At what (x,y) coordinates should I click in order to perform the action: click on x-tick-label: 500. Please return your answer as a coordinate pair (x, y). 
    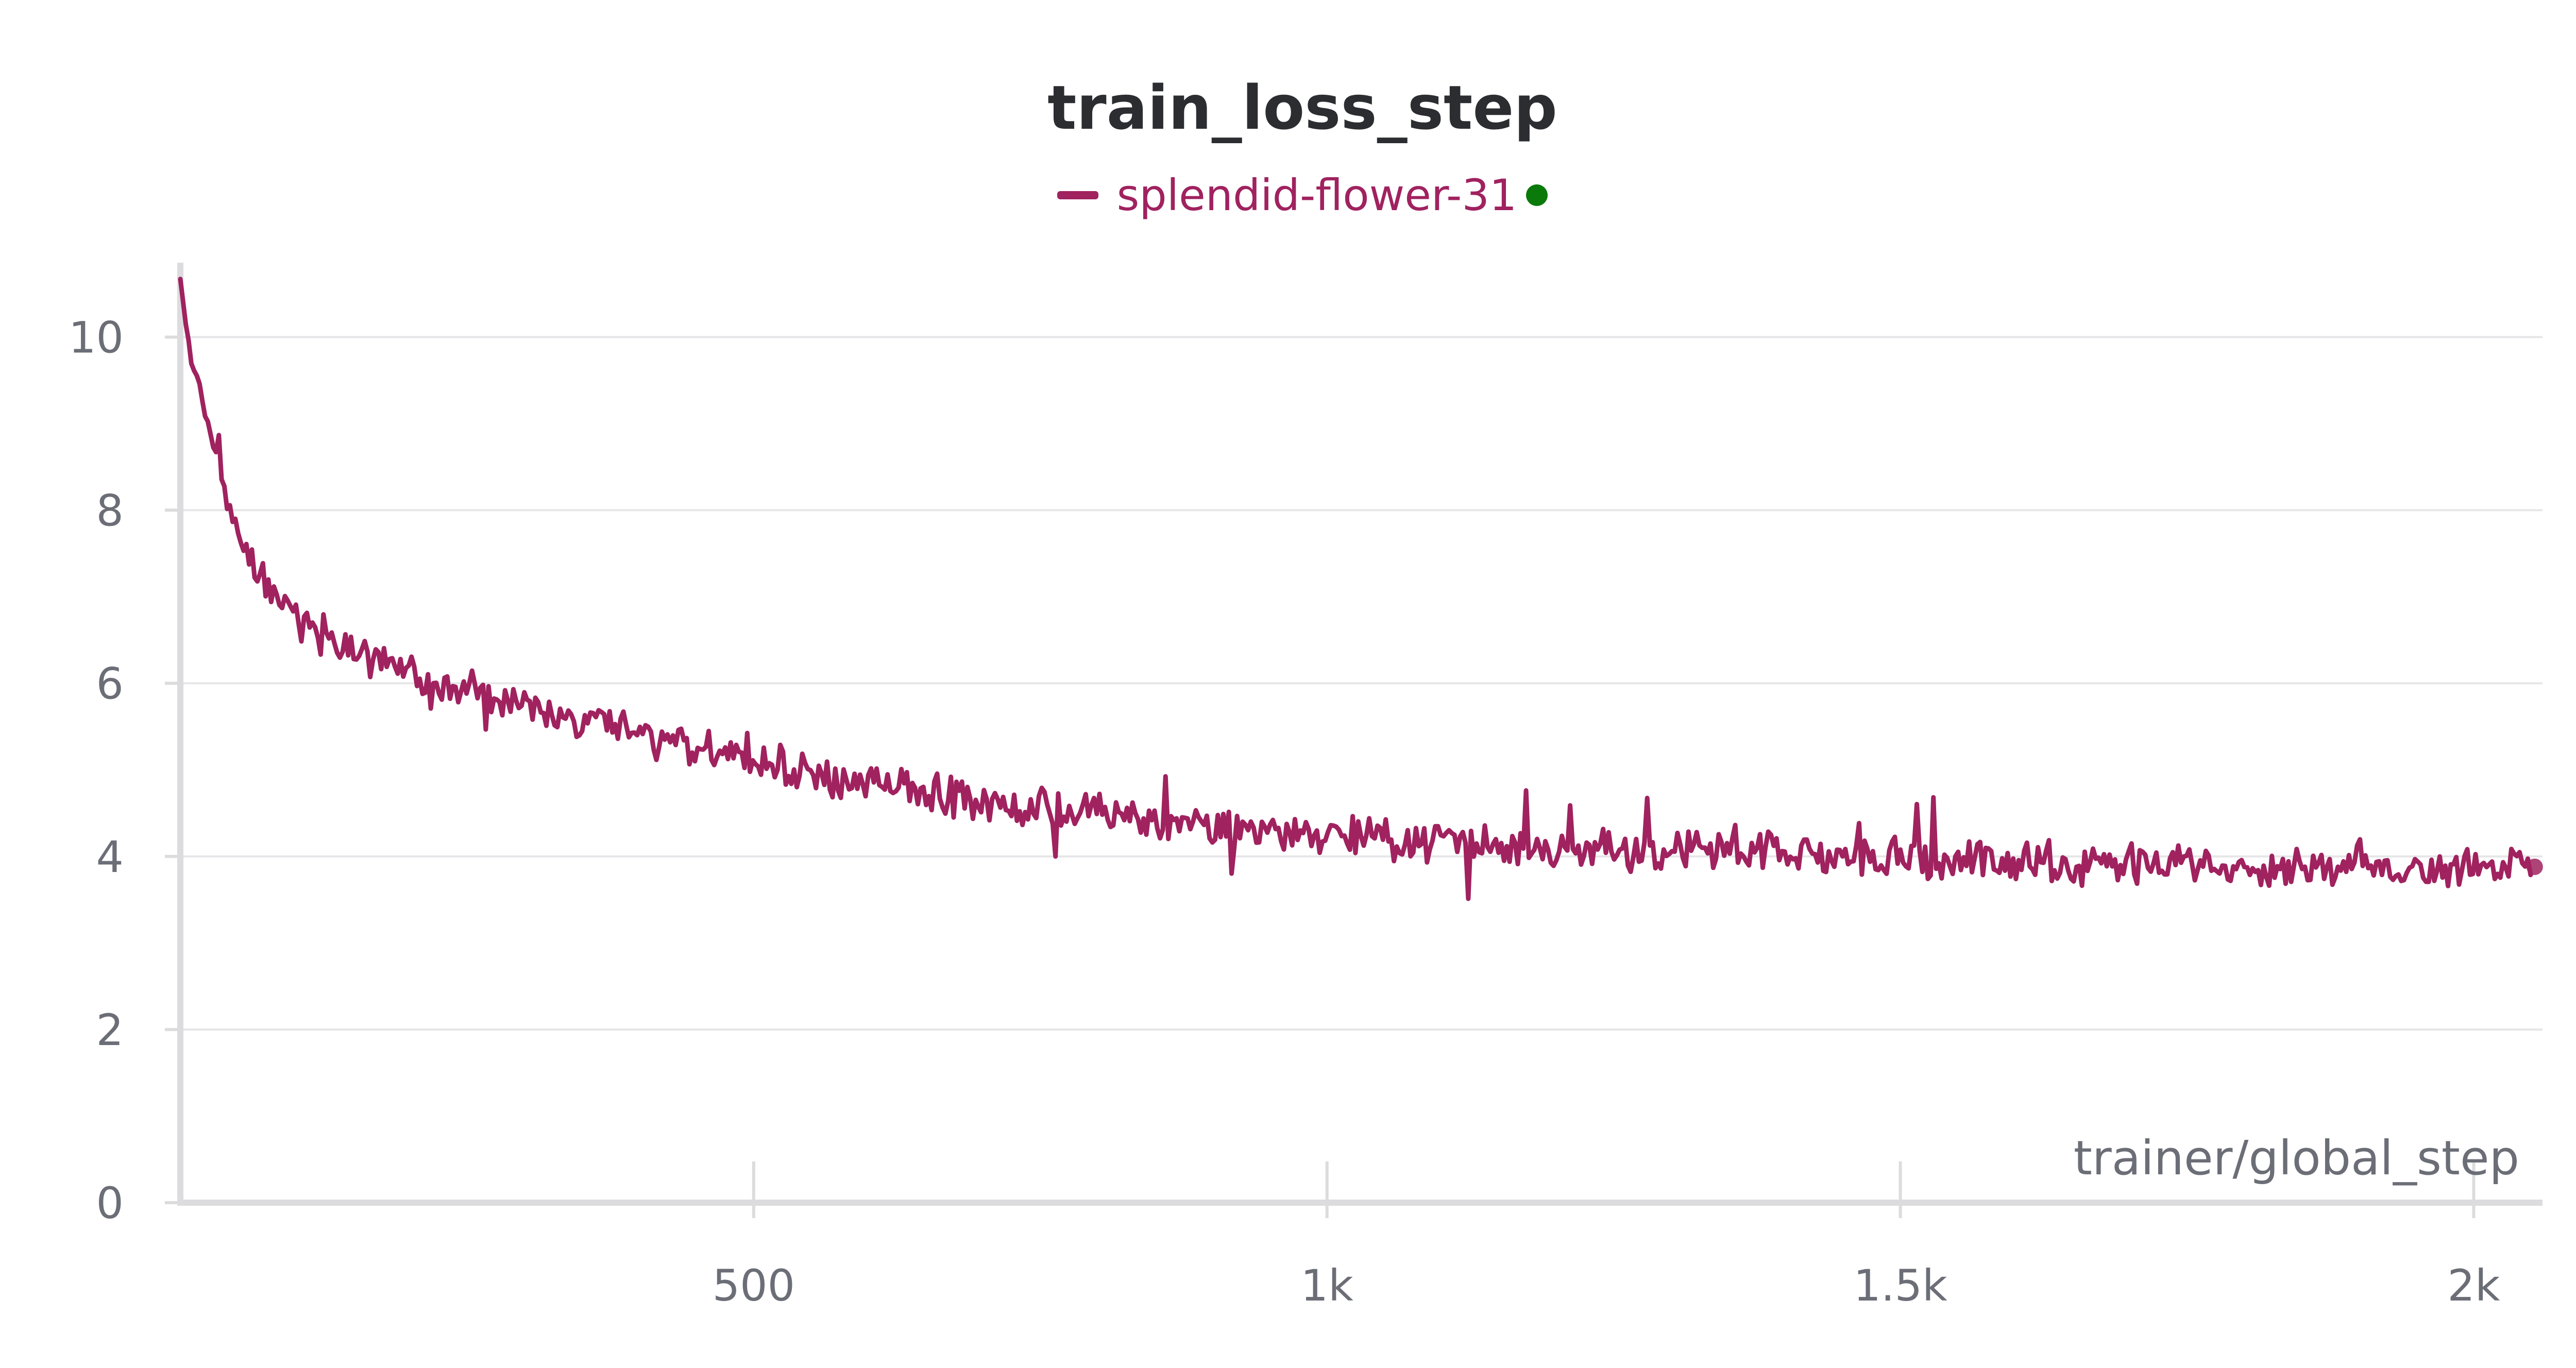
    Looking at the image, I should click on (754, 1285).